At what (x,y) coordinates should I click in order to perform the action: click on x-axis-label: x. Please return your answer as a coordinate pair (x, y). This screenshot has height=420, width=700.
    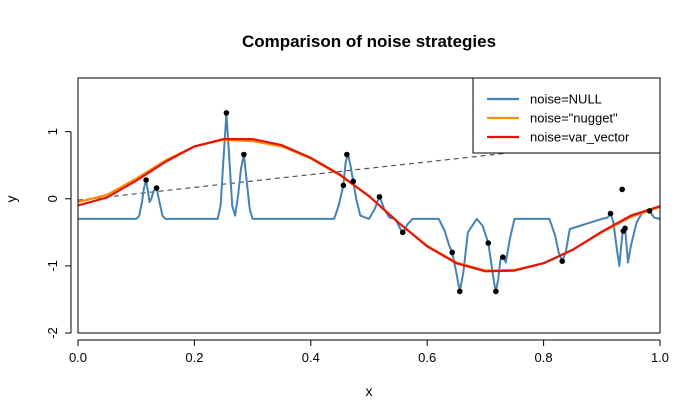
    Looking at the image, I should click on (369, 391).